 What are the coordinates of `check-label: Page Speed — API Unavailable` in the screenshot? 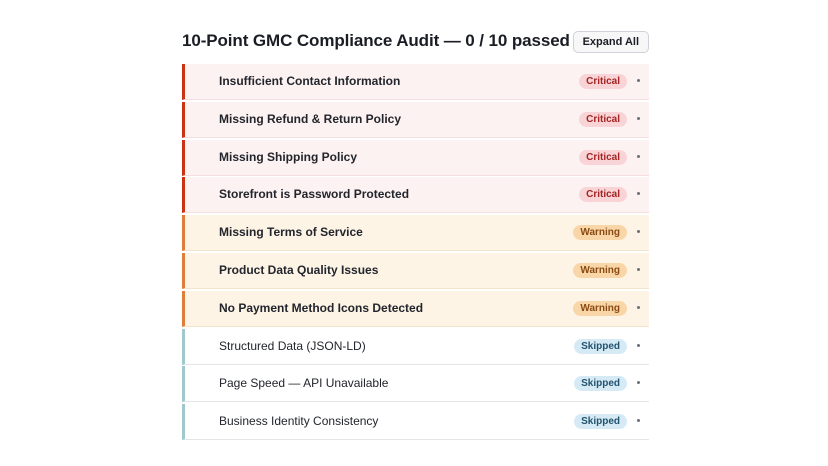 It's located at (304, 383).